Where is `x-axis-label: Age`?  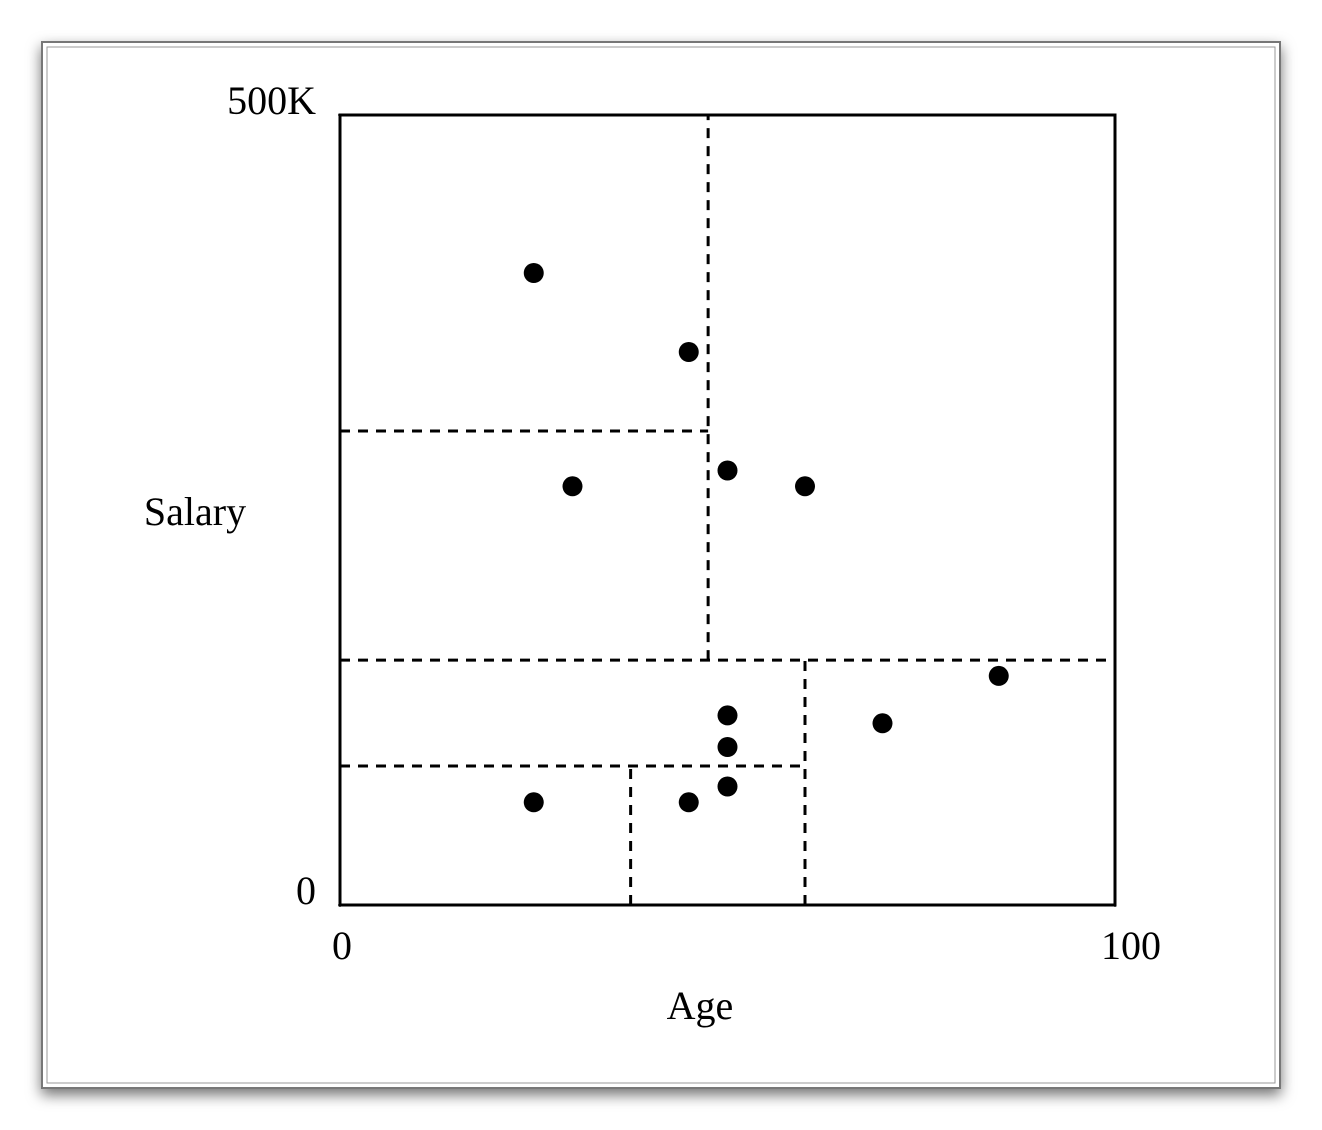 x-axis-label: Age is located at coordinates (700, 1005).